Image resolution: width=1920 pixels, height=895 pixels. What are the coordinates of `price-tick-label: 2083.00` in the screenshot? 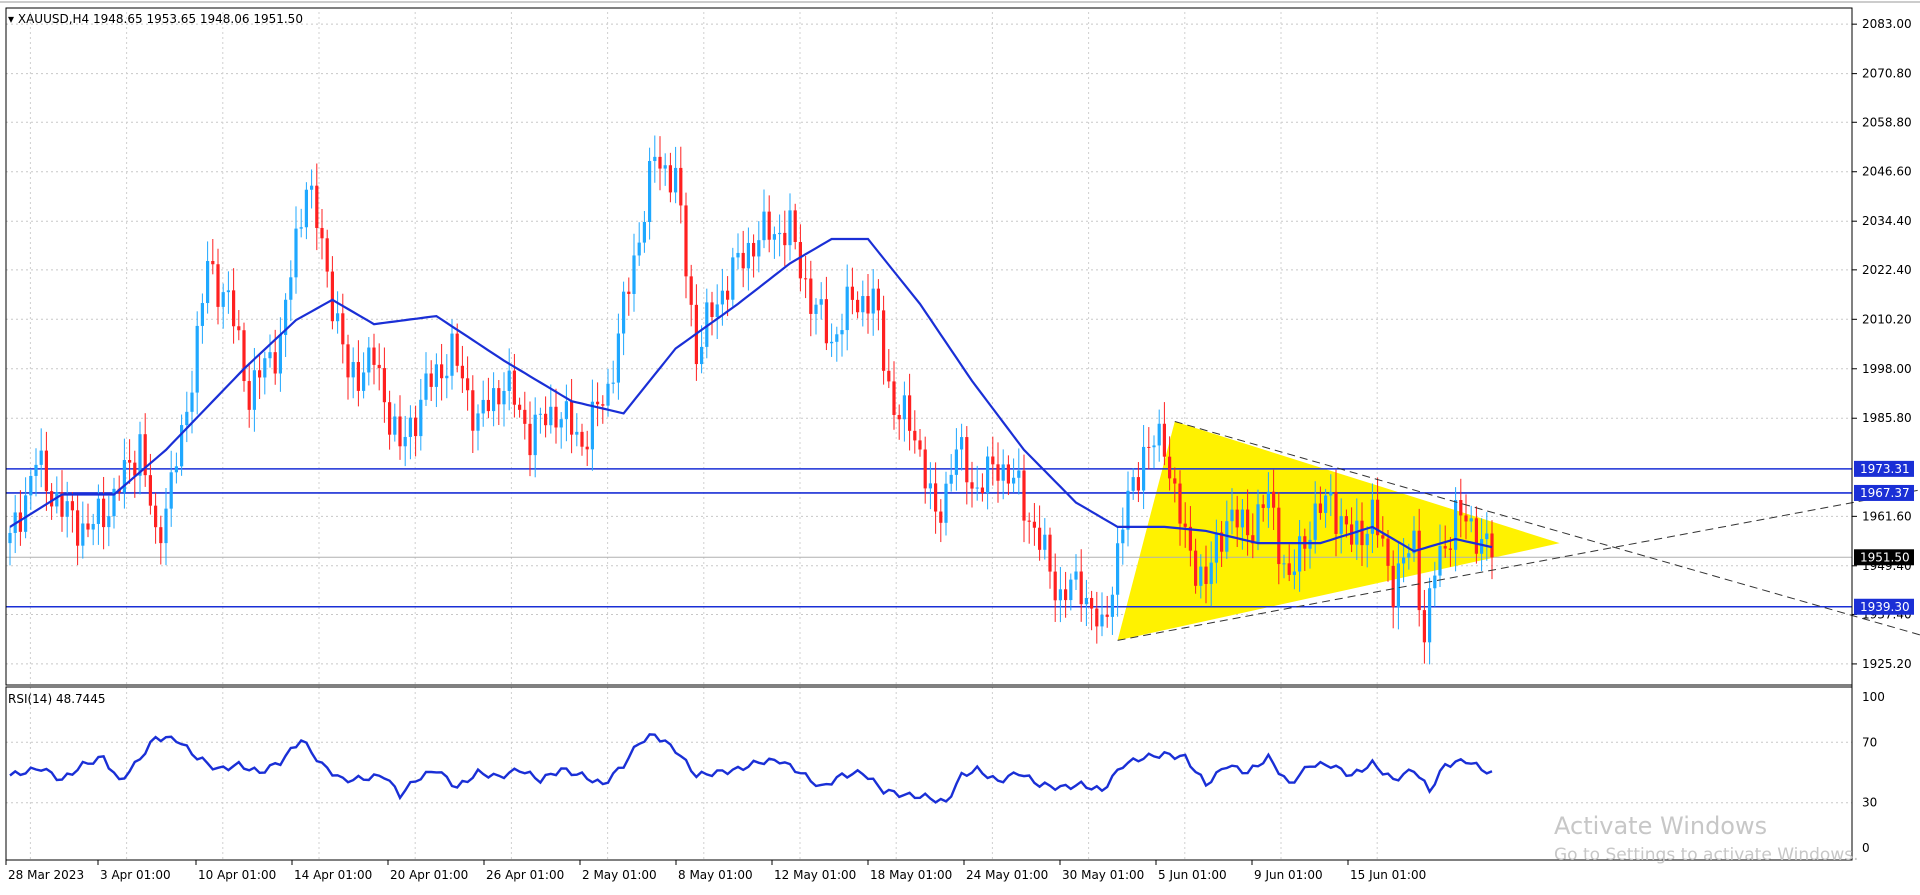 It's located at (1887, 24).